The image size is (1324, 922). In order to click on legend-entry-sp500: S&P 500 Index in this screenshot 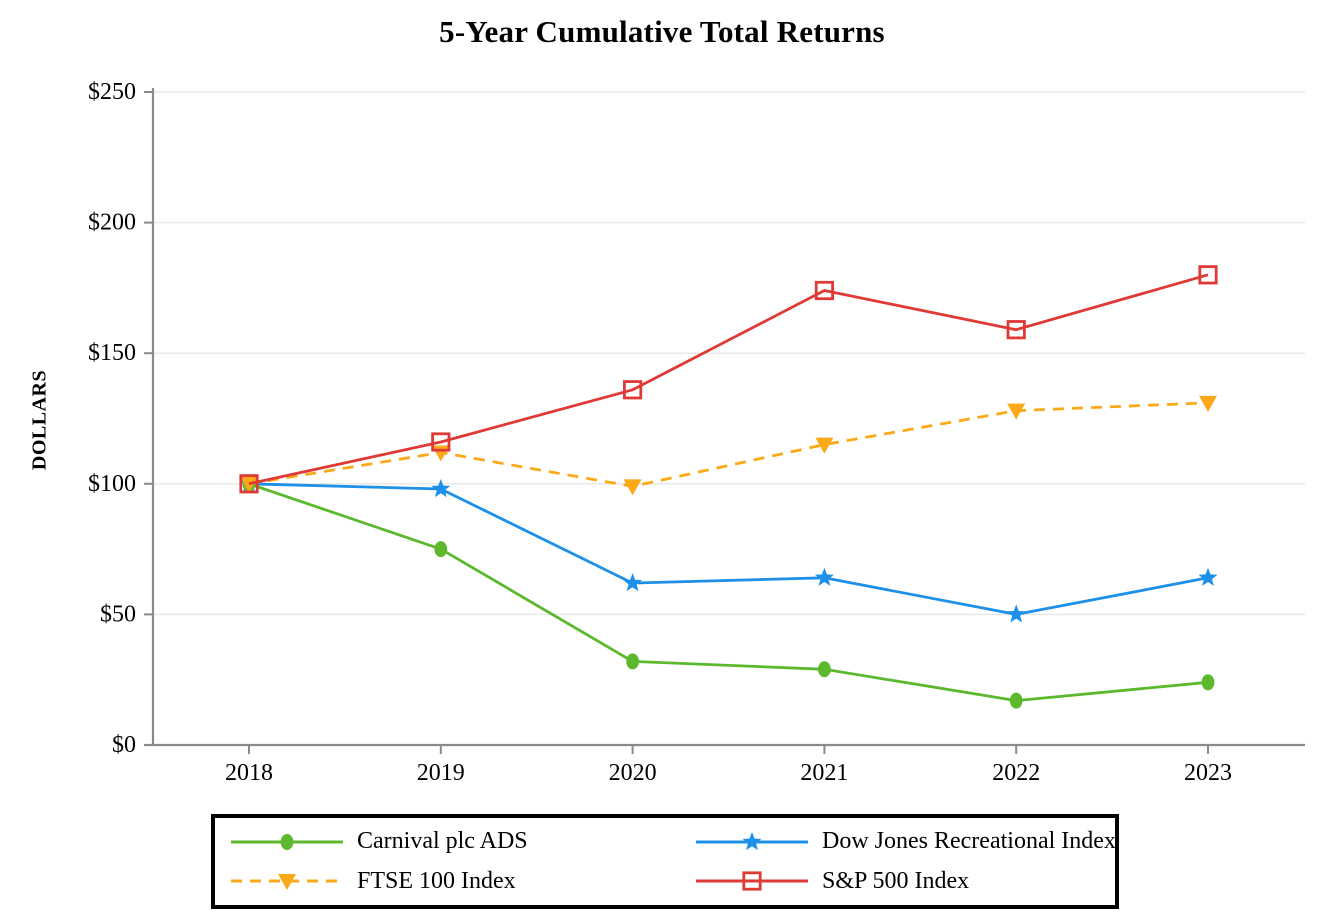, I will do `click(905, 881)`.